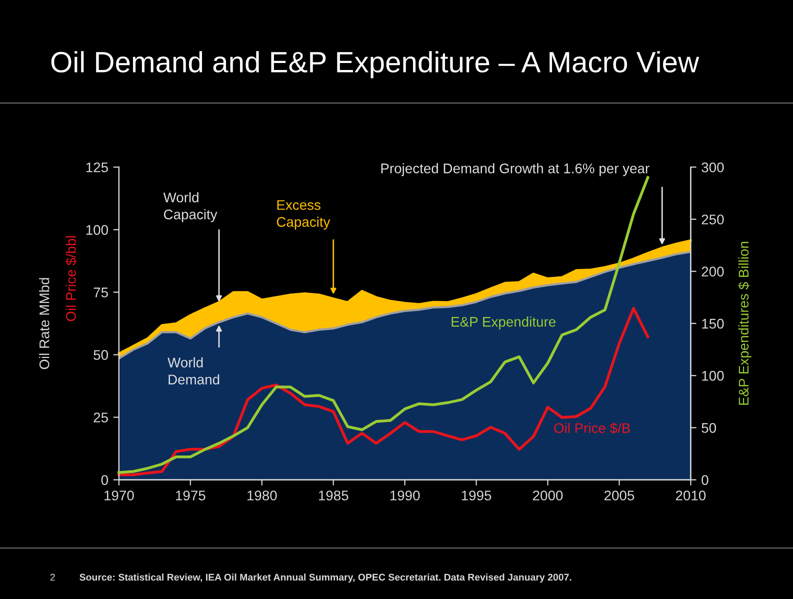  What do you see at coordinates (71, 279) in the screenshot?
I see `text: Oil Price $/bbl` at bounding box center [71, 279].